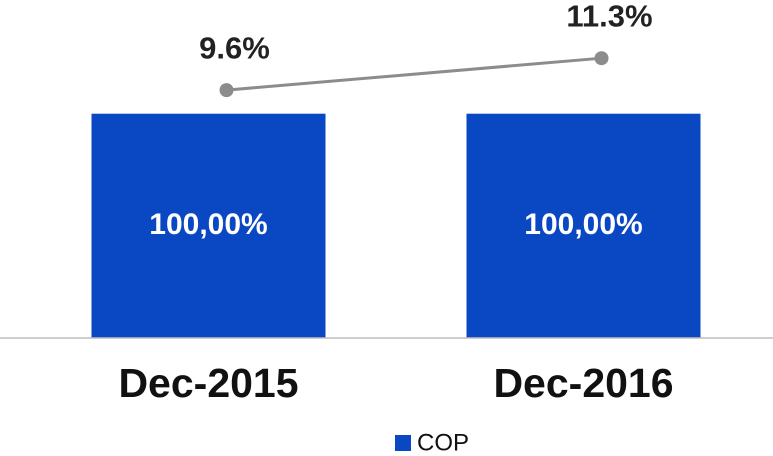 This screenshot has width=773, height=456. What do you see at coordinates (208, 383) in the screenshot?
I see `x-tick-label: Dec-2015` at bounding box center [208, 383].